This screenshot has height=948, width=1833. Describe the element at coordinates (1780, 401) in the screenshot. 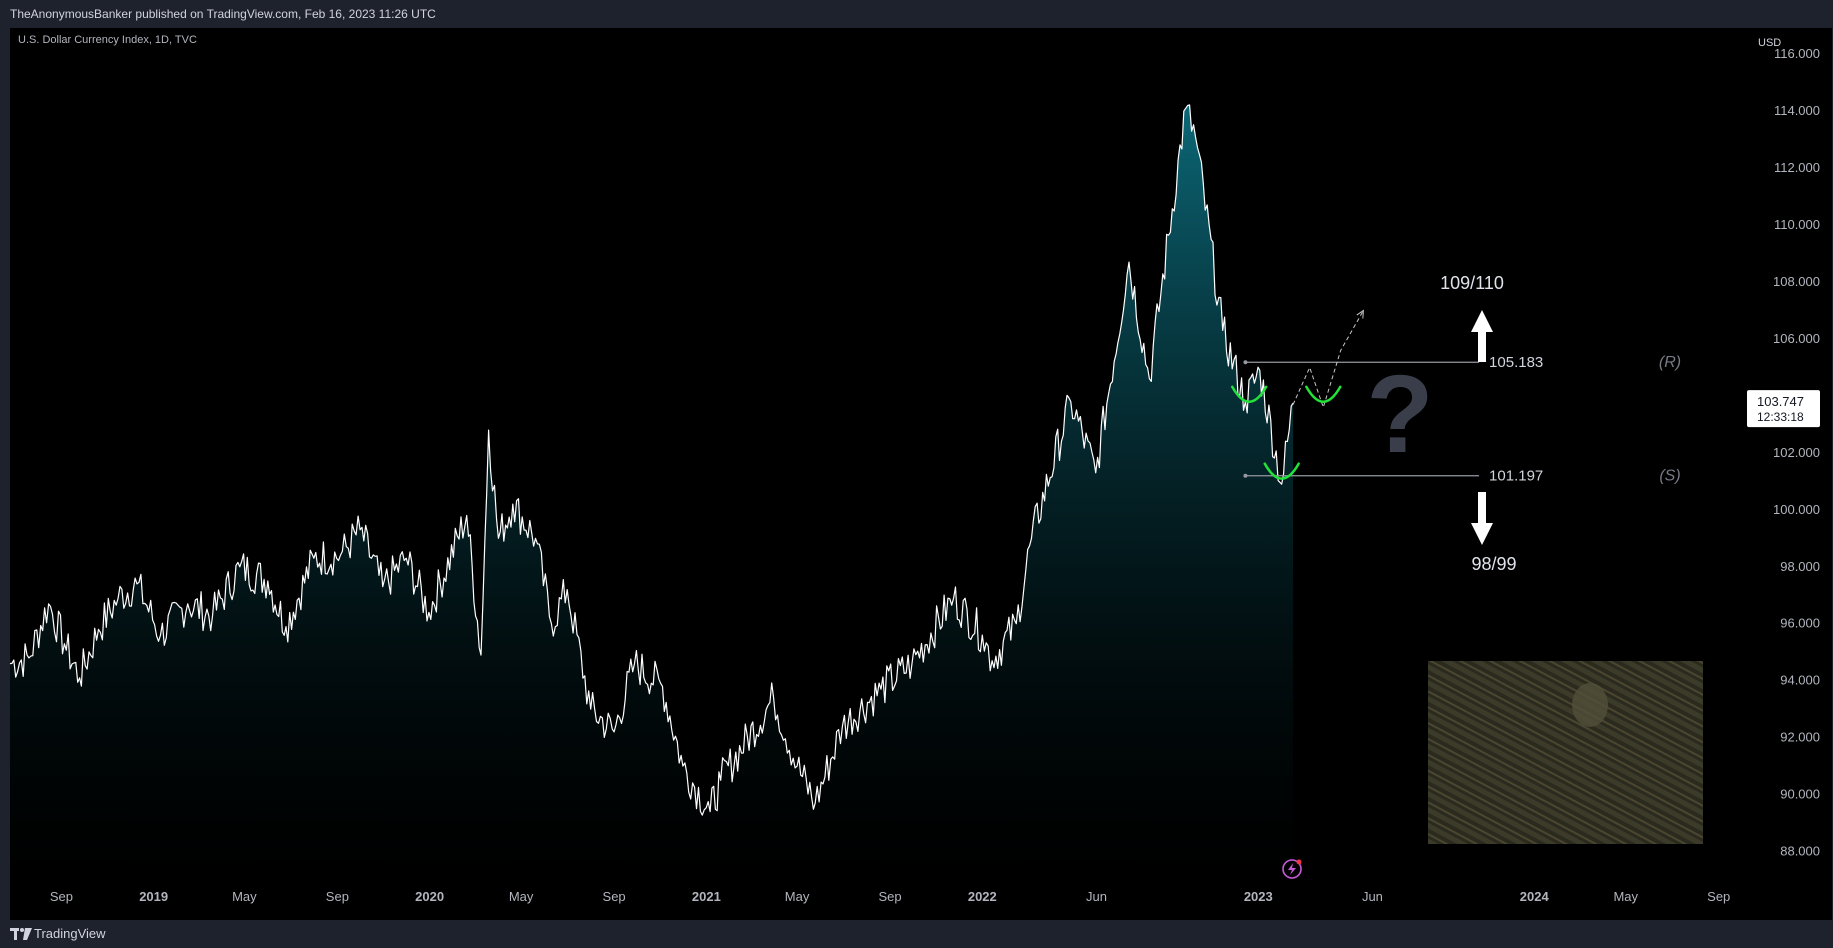

I see `last-price-value: 103.747` at that location.